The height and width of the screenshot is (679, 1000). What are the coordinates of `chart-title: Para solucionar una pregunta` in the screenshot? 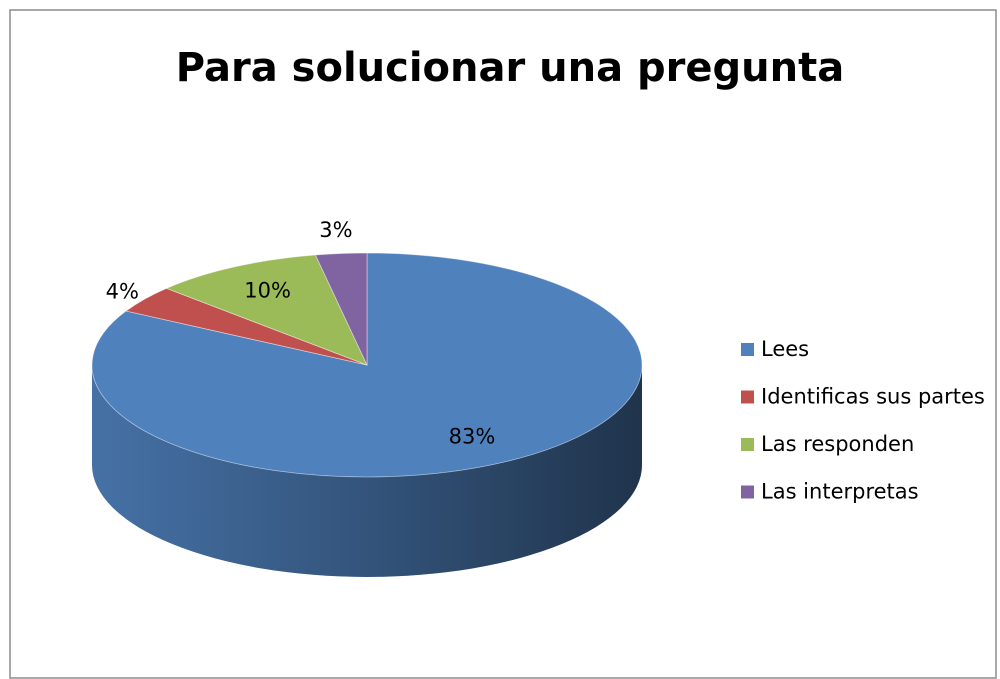 It's located at (510, 68).